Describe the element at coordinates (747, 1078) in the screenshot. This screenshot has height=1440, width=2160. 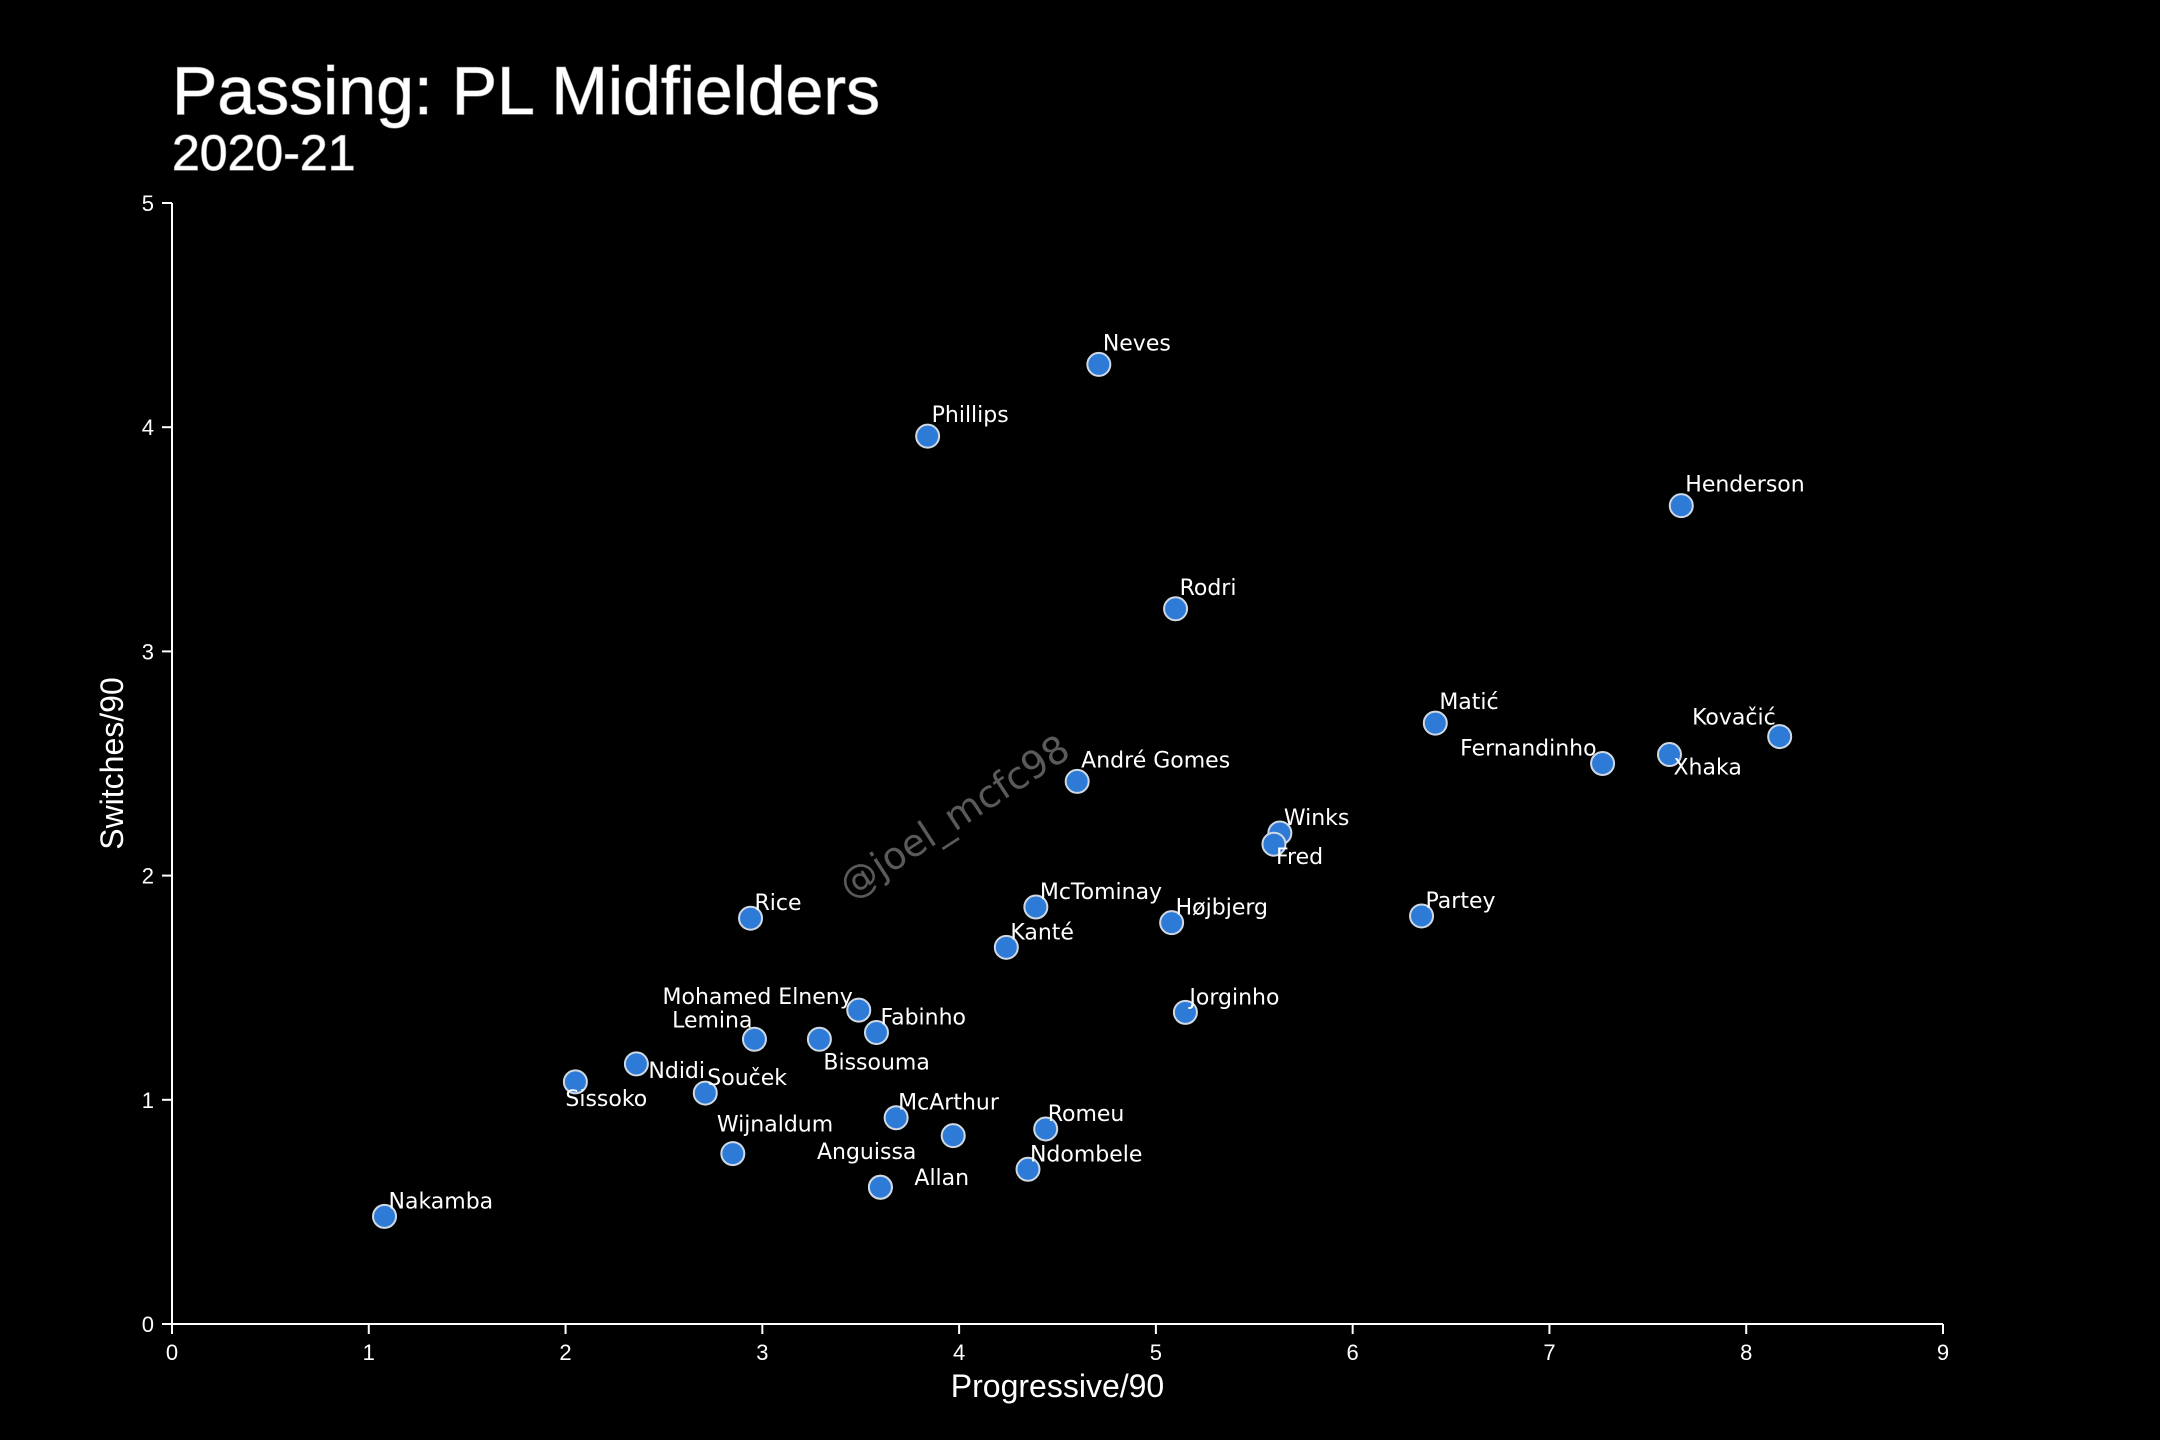
I see `point-label: Souček` at that location.